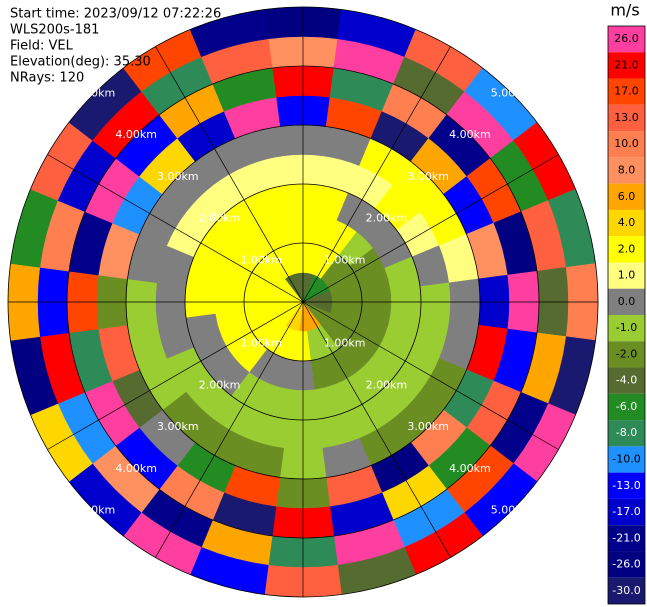 The width and height of the screenshot is (647, 607). I want to click on colorbar-label: -4.0, so click(626, 380).